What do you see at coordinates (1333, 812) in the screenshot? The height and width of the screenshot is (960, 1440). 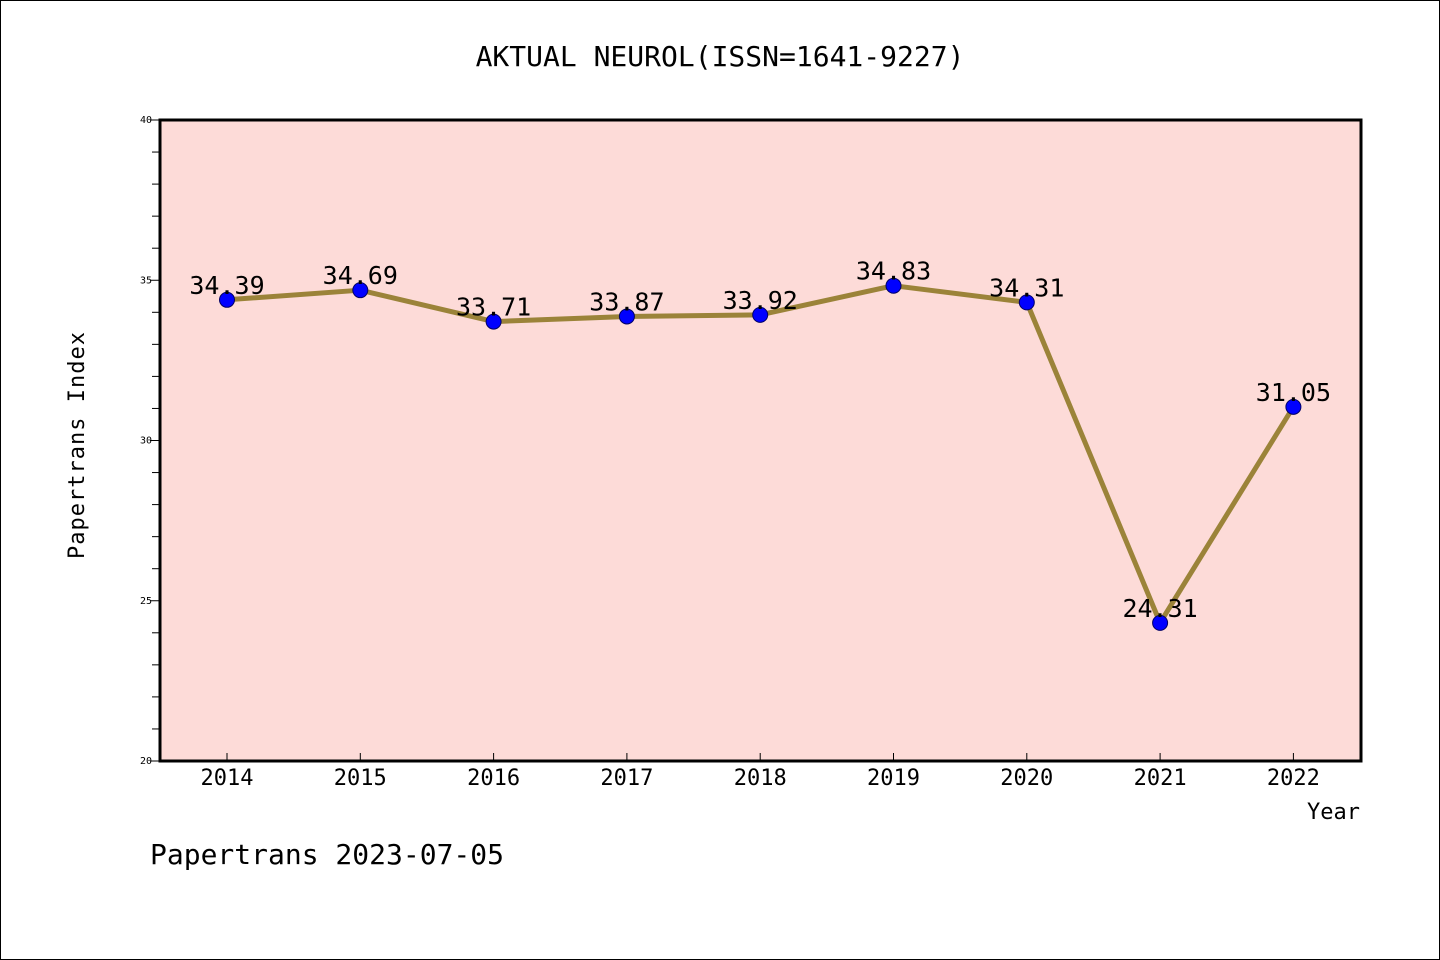 I see `x-axis-label: Year` at bounding box center [1333, 812].